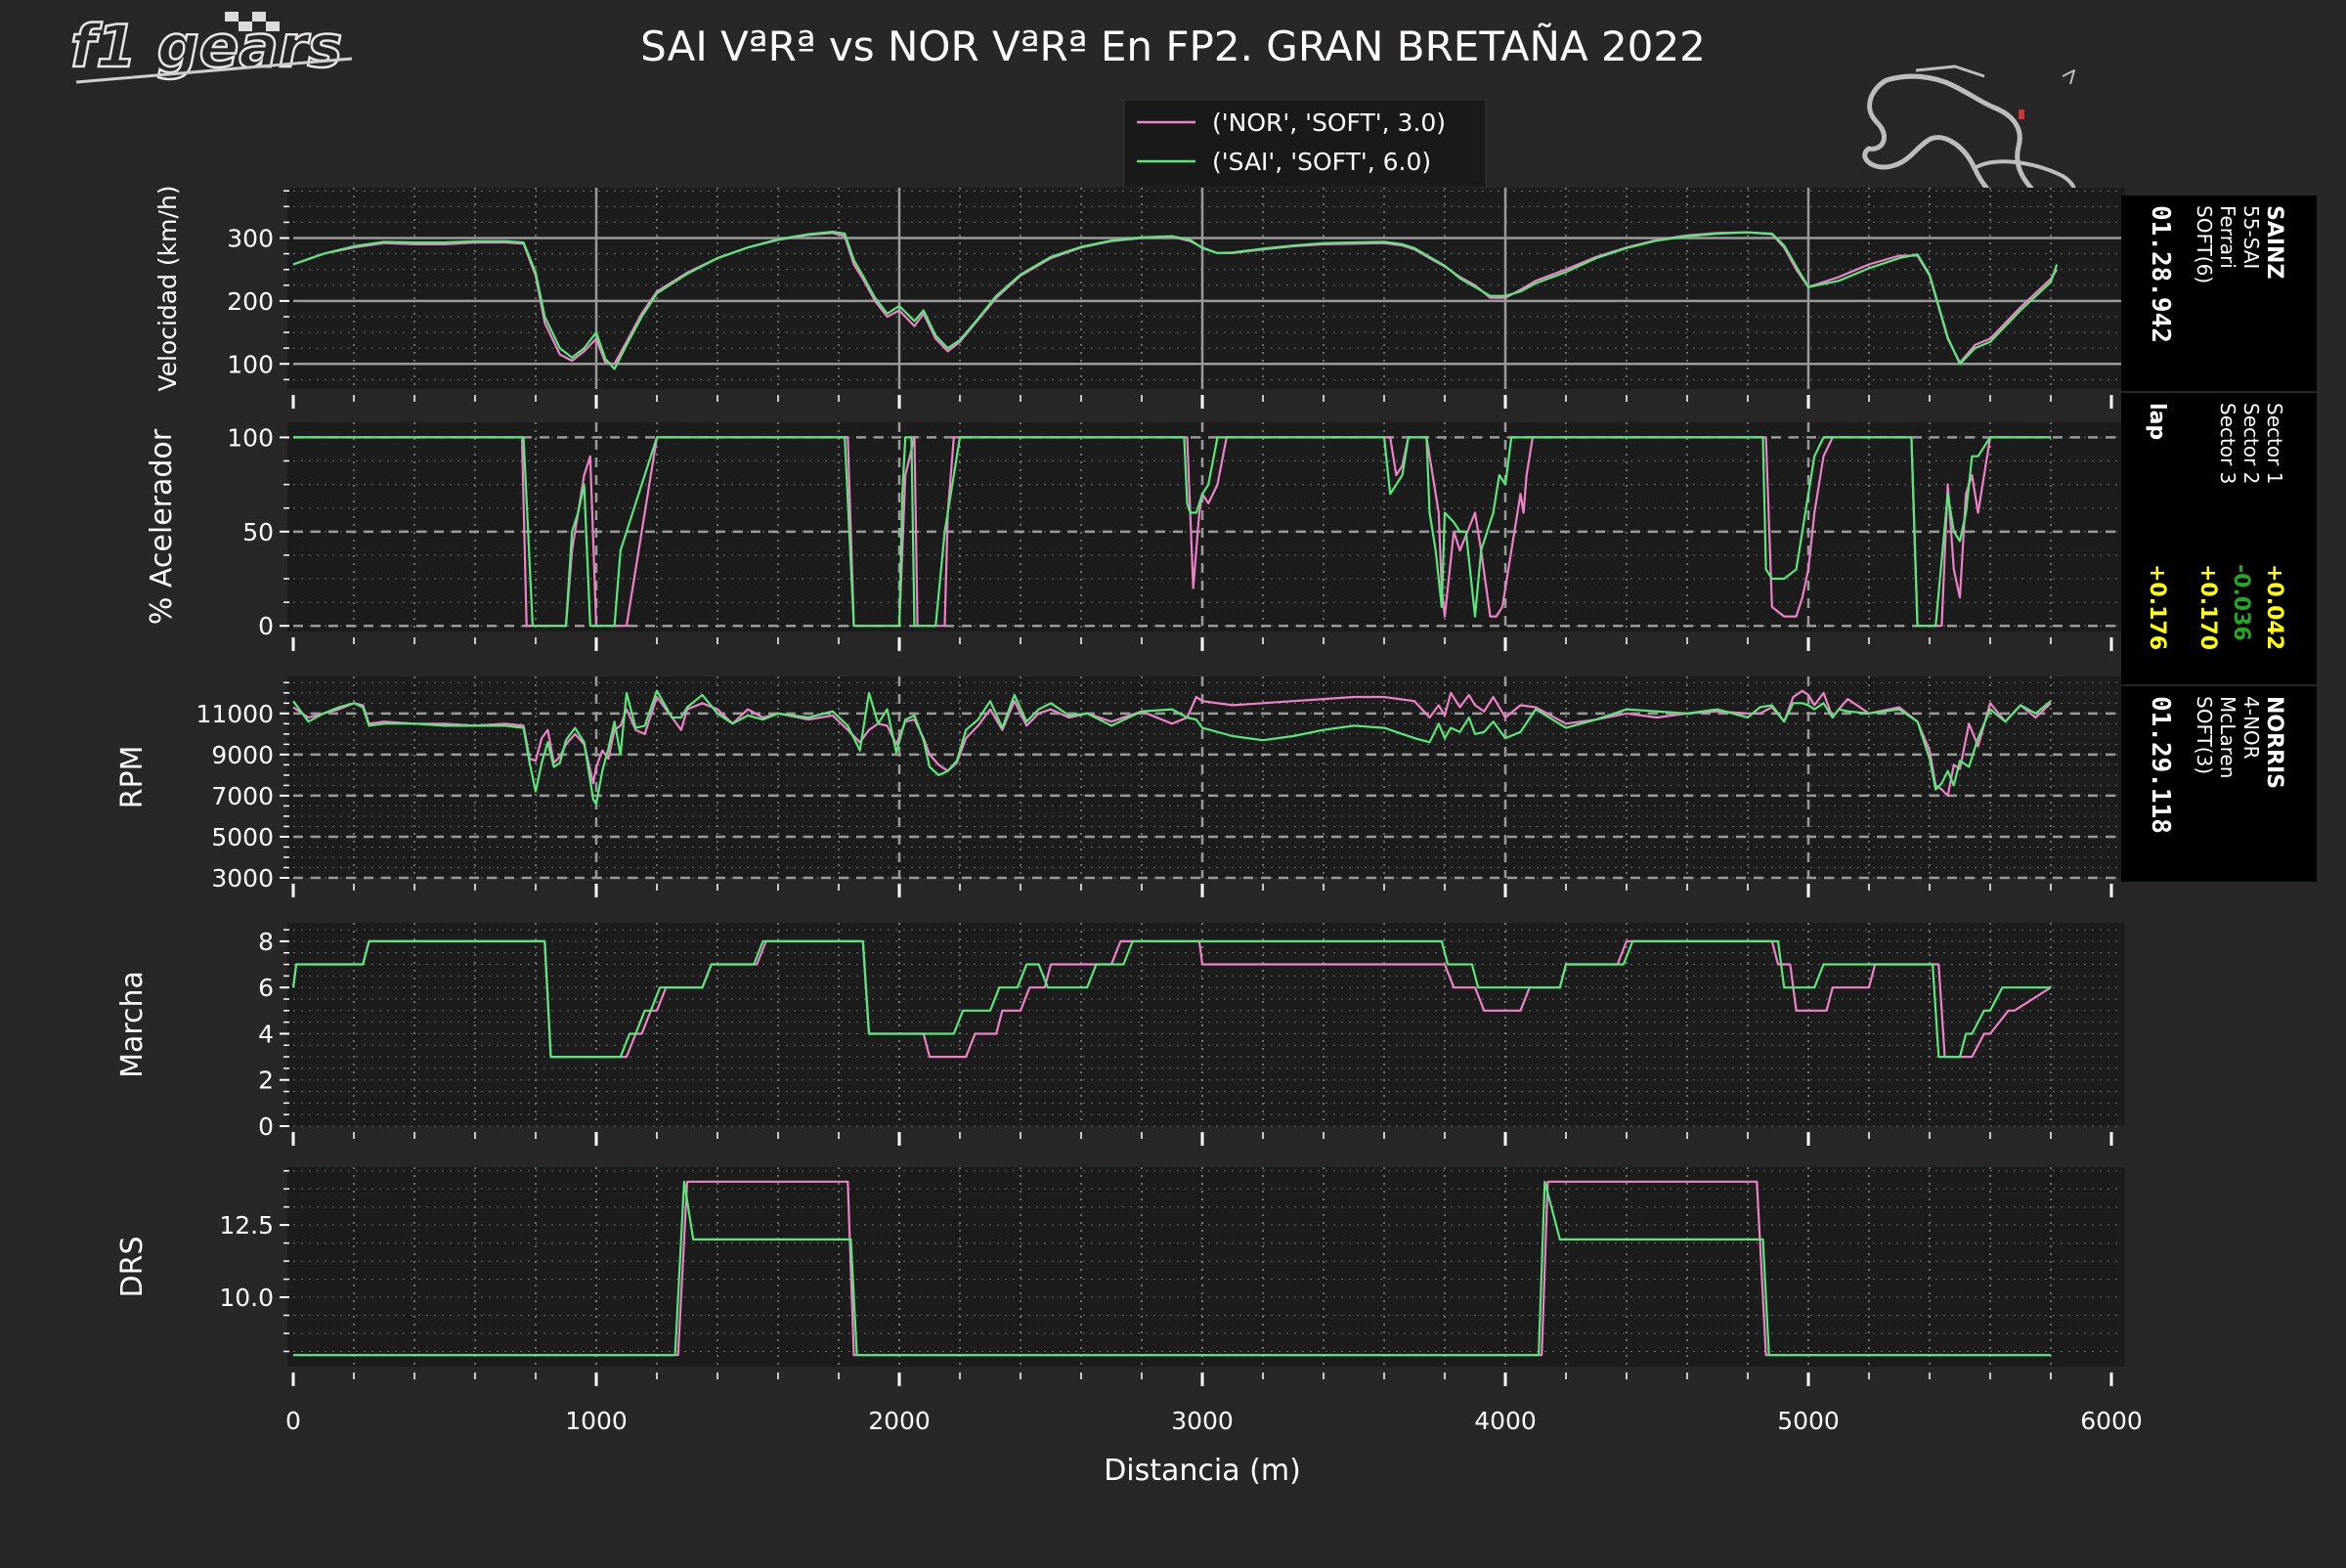 The height and width of the screenshot is (1568, 2346). I want to click on sector-1-label: Sector 1, so click(2275, 444).